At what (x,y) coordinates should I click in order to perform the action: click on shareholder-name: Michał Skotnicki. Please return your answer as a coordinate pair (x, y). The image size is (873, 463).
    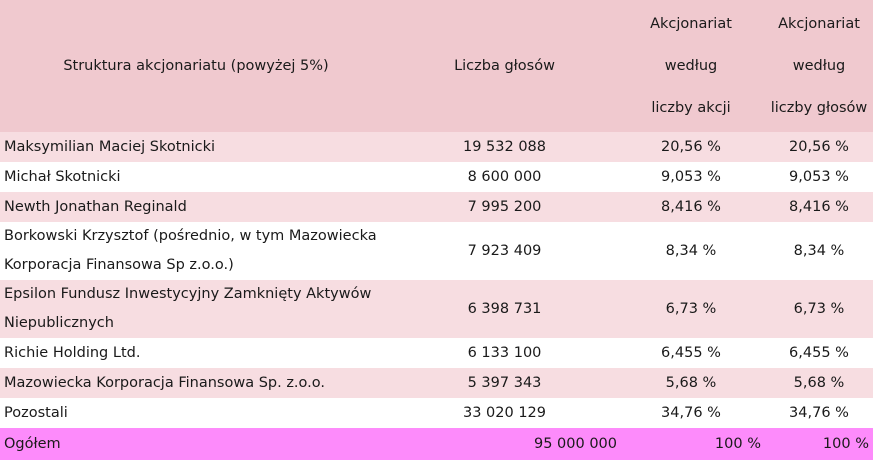
    Looking at the image, I should click on (62, 176).